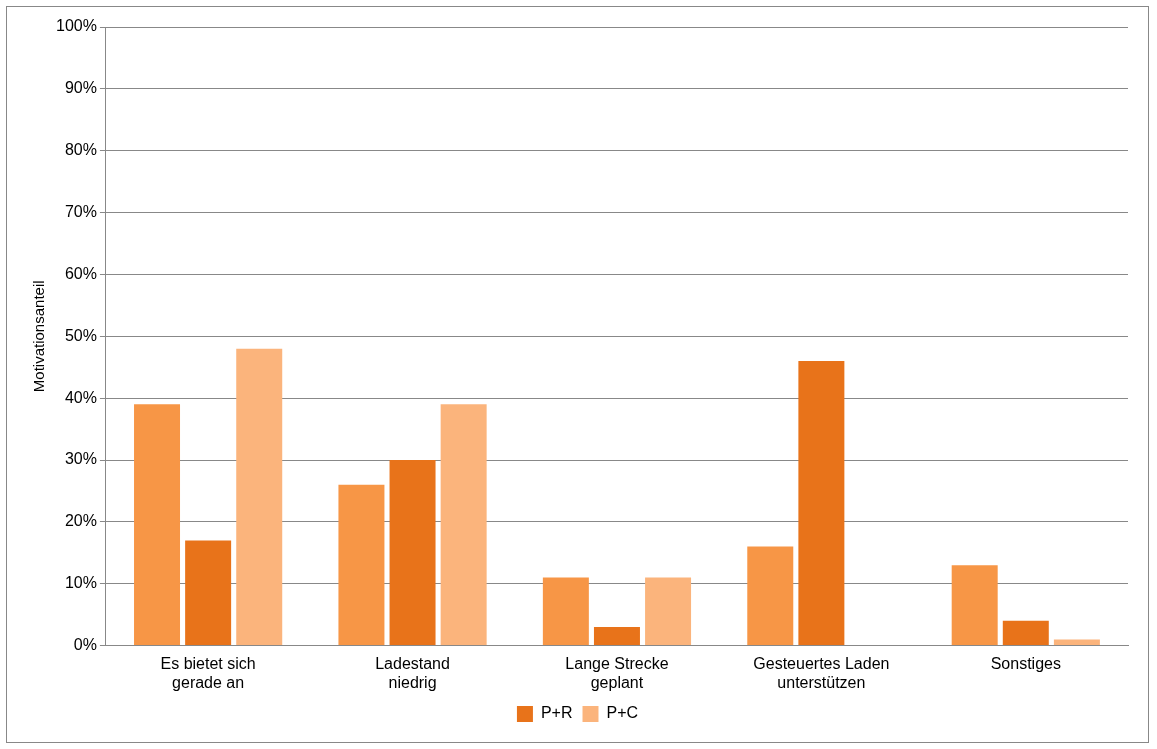 Image resolution: width=1157 pixels, height=749 pixels. What do you see at coordinates (412, 672) in the screenshot?
I see `x-tick-label: Ladestand niedrig` at bounding box center [412, 672].